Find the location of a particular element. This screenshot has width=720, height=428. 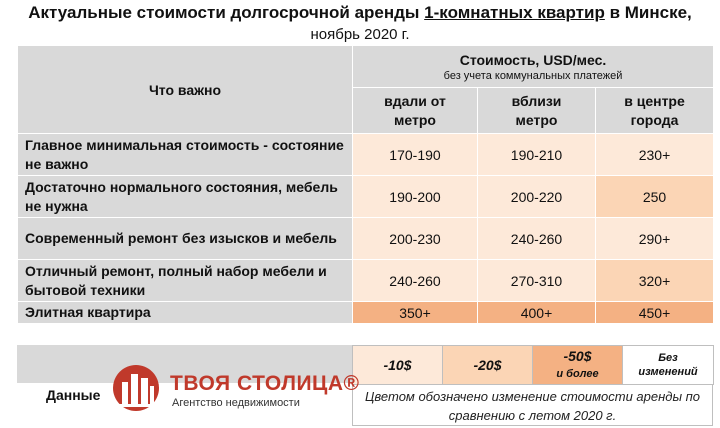

cell-value: 270-310 is located at coordinates (536, 280).